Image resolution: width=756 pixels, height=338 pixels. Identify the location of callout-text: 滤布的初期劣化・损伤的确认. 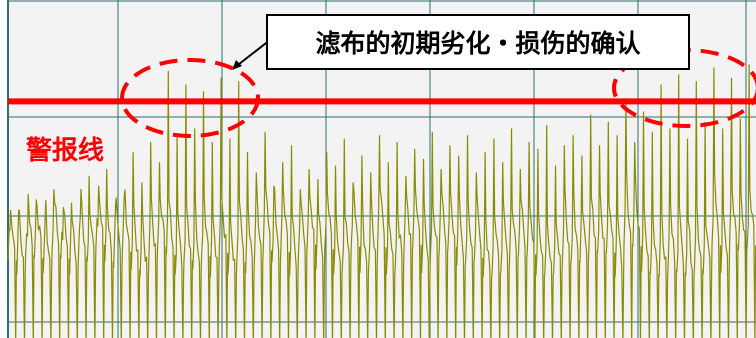
(478, 43).